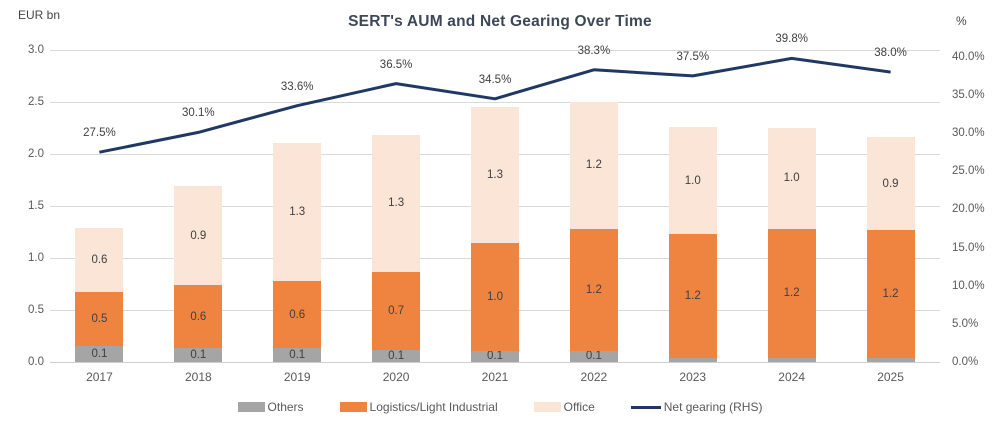 This screenshot has height=429, width=1000. I want to click on x-axis-tick-label: 2017, so click(99, 377).